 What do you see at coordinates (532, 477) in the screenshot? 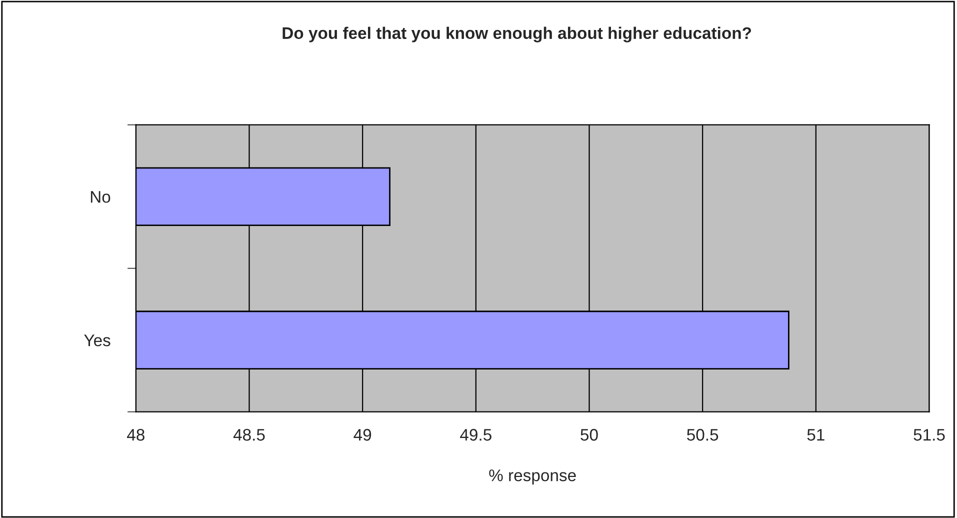
I see `x-axis-title: % response` at bounding box center [532, 477].